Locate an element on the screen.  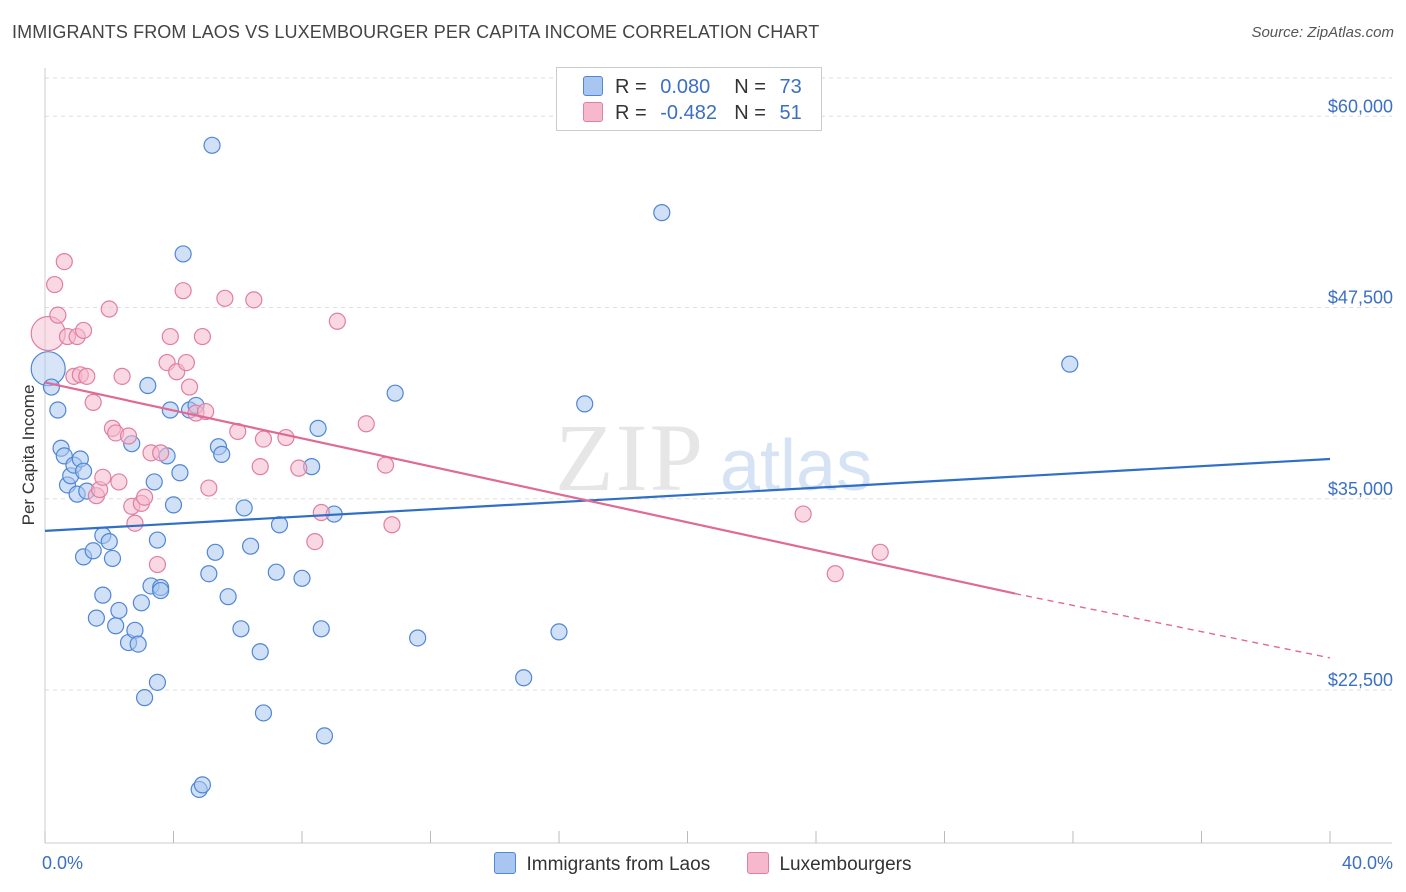
legend-r-value: -0.482 is located at coordinates (688, 113).